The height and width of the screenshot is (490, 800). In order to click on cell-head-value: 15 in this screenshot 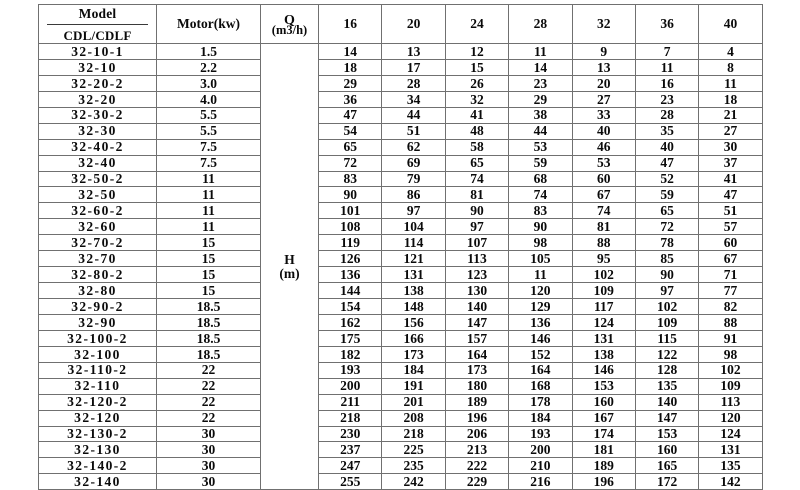, I will do `click(477, 67)`.